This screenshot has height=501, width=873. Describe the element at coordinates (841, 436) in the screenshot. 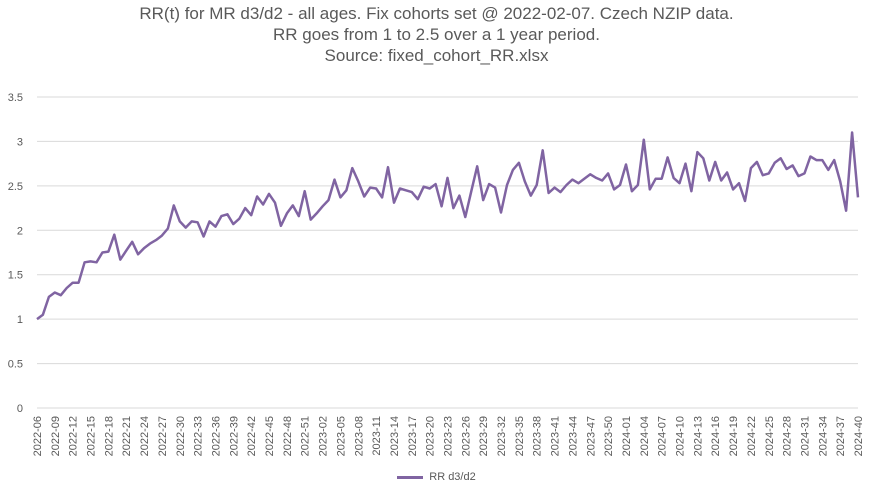

I see `x-tick-label: 2024-37` at that location.